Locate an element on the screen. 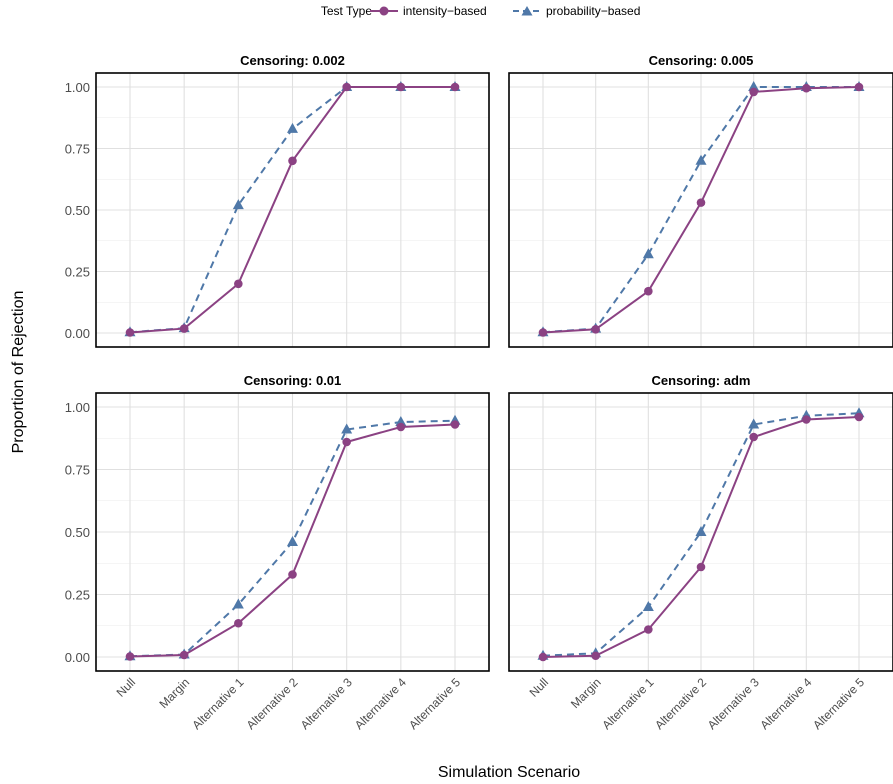 The width and height of the screenshot is (893, 784). legend-label: probability−based is located at coordinates (593, 11).